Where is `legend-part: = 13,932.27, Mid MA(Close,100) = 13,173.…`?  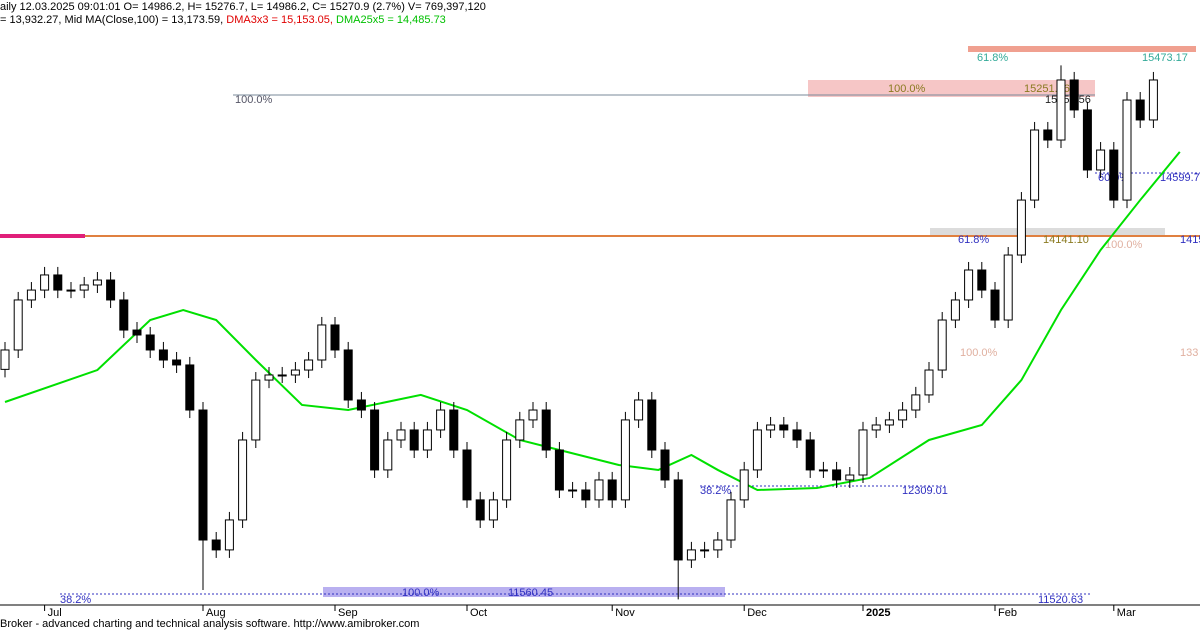 legend-part: = 13,932.27, Mid MA(Close,100) = 13,173.… is located at coordinates (113, 20).